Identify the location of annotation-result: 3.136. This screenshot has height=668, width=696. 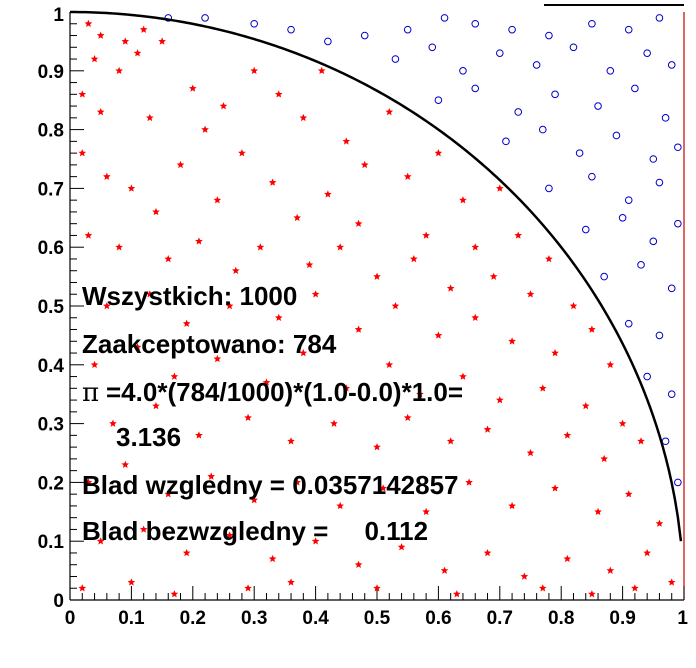
(148, 437).